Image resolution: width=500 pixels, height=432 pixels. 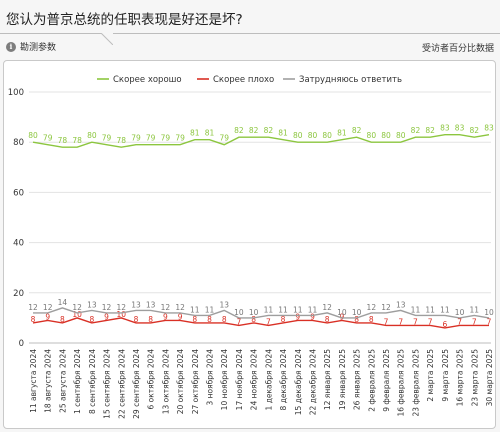 I want to click on x-tick-label: 3 ноября 2024, so click(x=210, y=377).